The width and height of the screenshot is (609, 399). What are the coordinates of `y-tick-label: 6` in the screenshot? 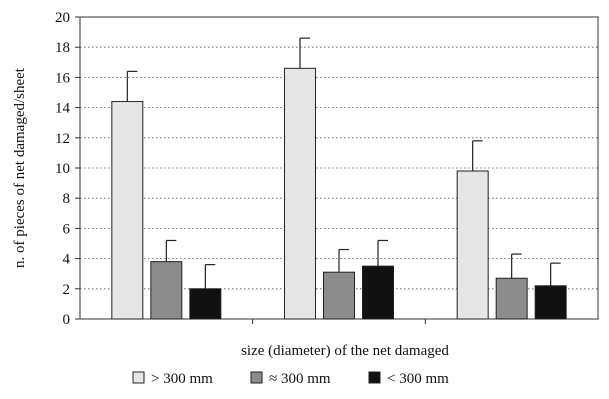 It's located at (67, 229).